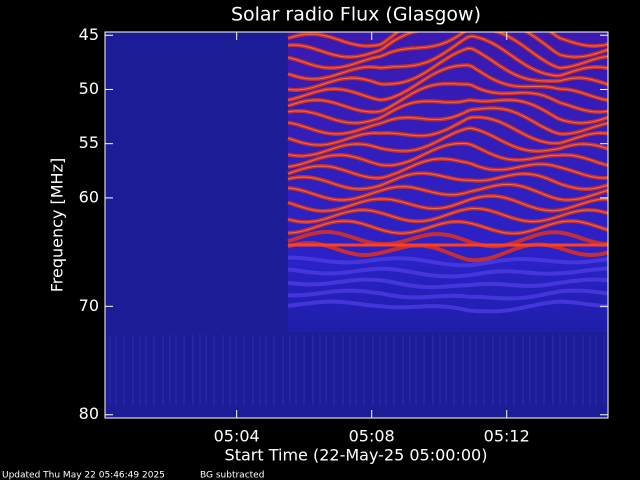 Image resolution: width=640 pixels, height=480 pixels. What do you see at coordinates (89, 34) in the screenshot?
I see `y-tick-label: 45` at bounding box center [89, 34].